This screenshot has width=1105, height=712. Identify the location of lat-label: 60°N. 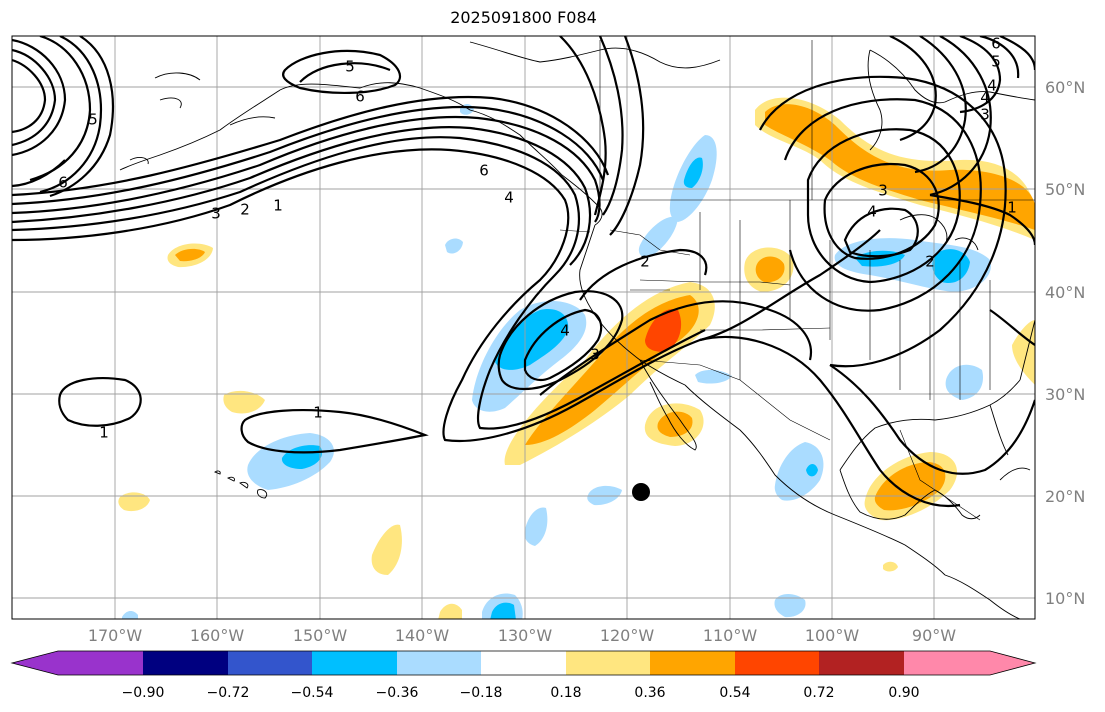
(1065, 87).